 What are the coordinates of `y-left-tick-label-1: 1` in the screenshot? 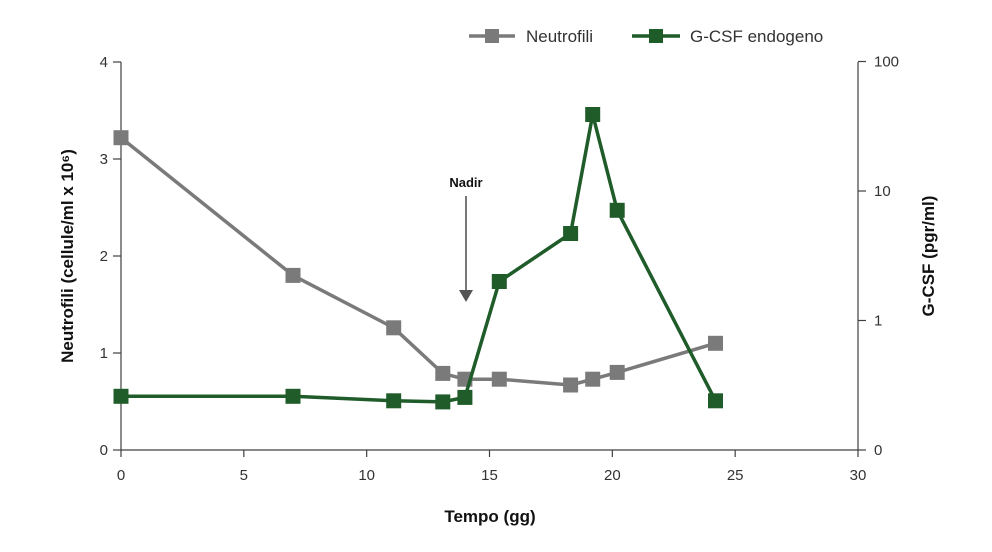 It's located at (104, 353).